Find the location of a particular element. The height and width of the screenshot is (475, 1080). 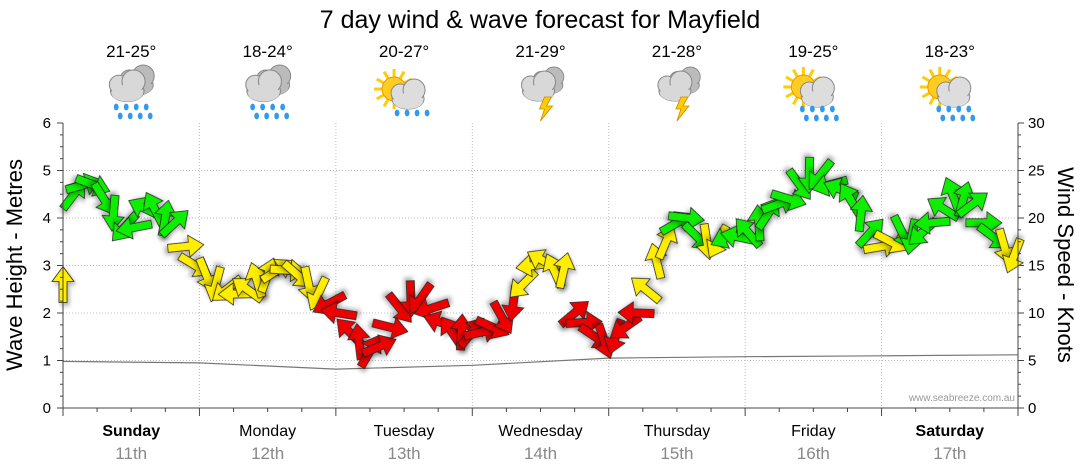

thunderstorm-icon is located at coordinates (543, 94).